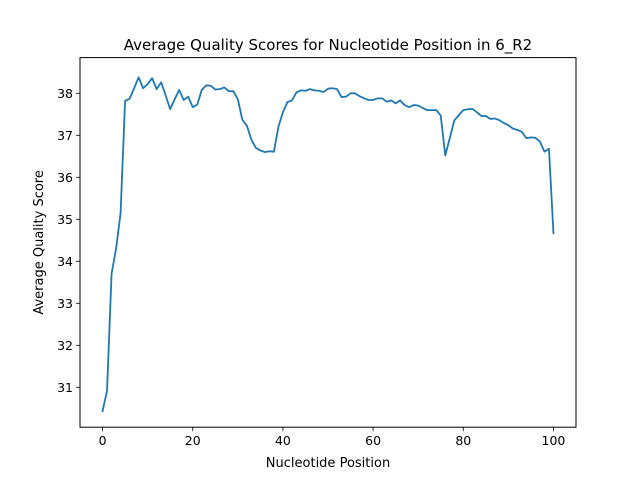 The image size is (640, 480). I want to click on y-tick-label: 36, so click(65, 177).